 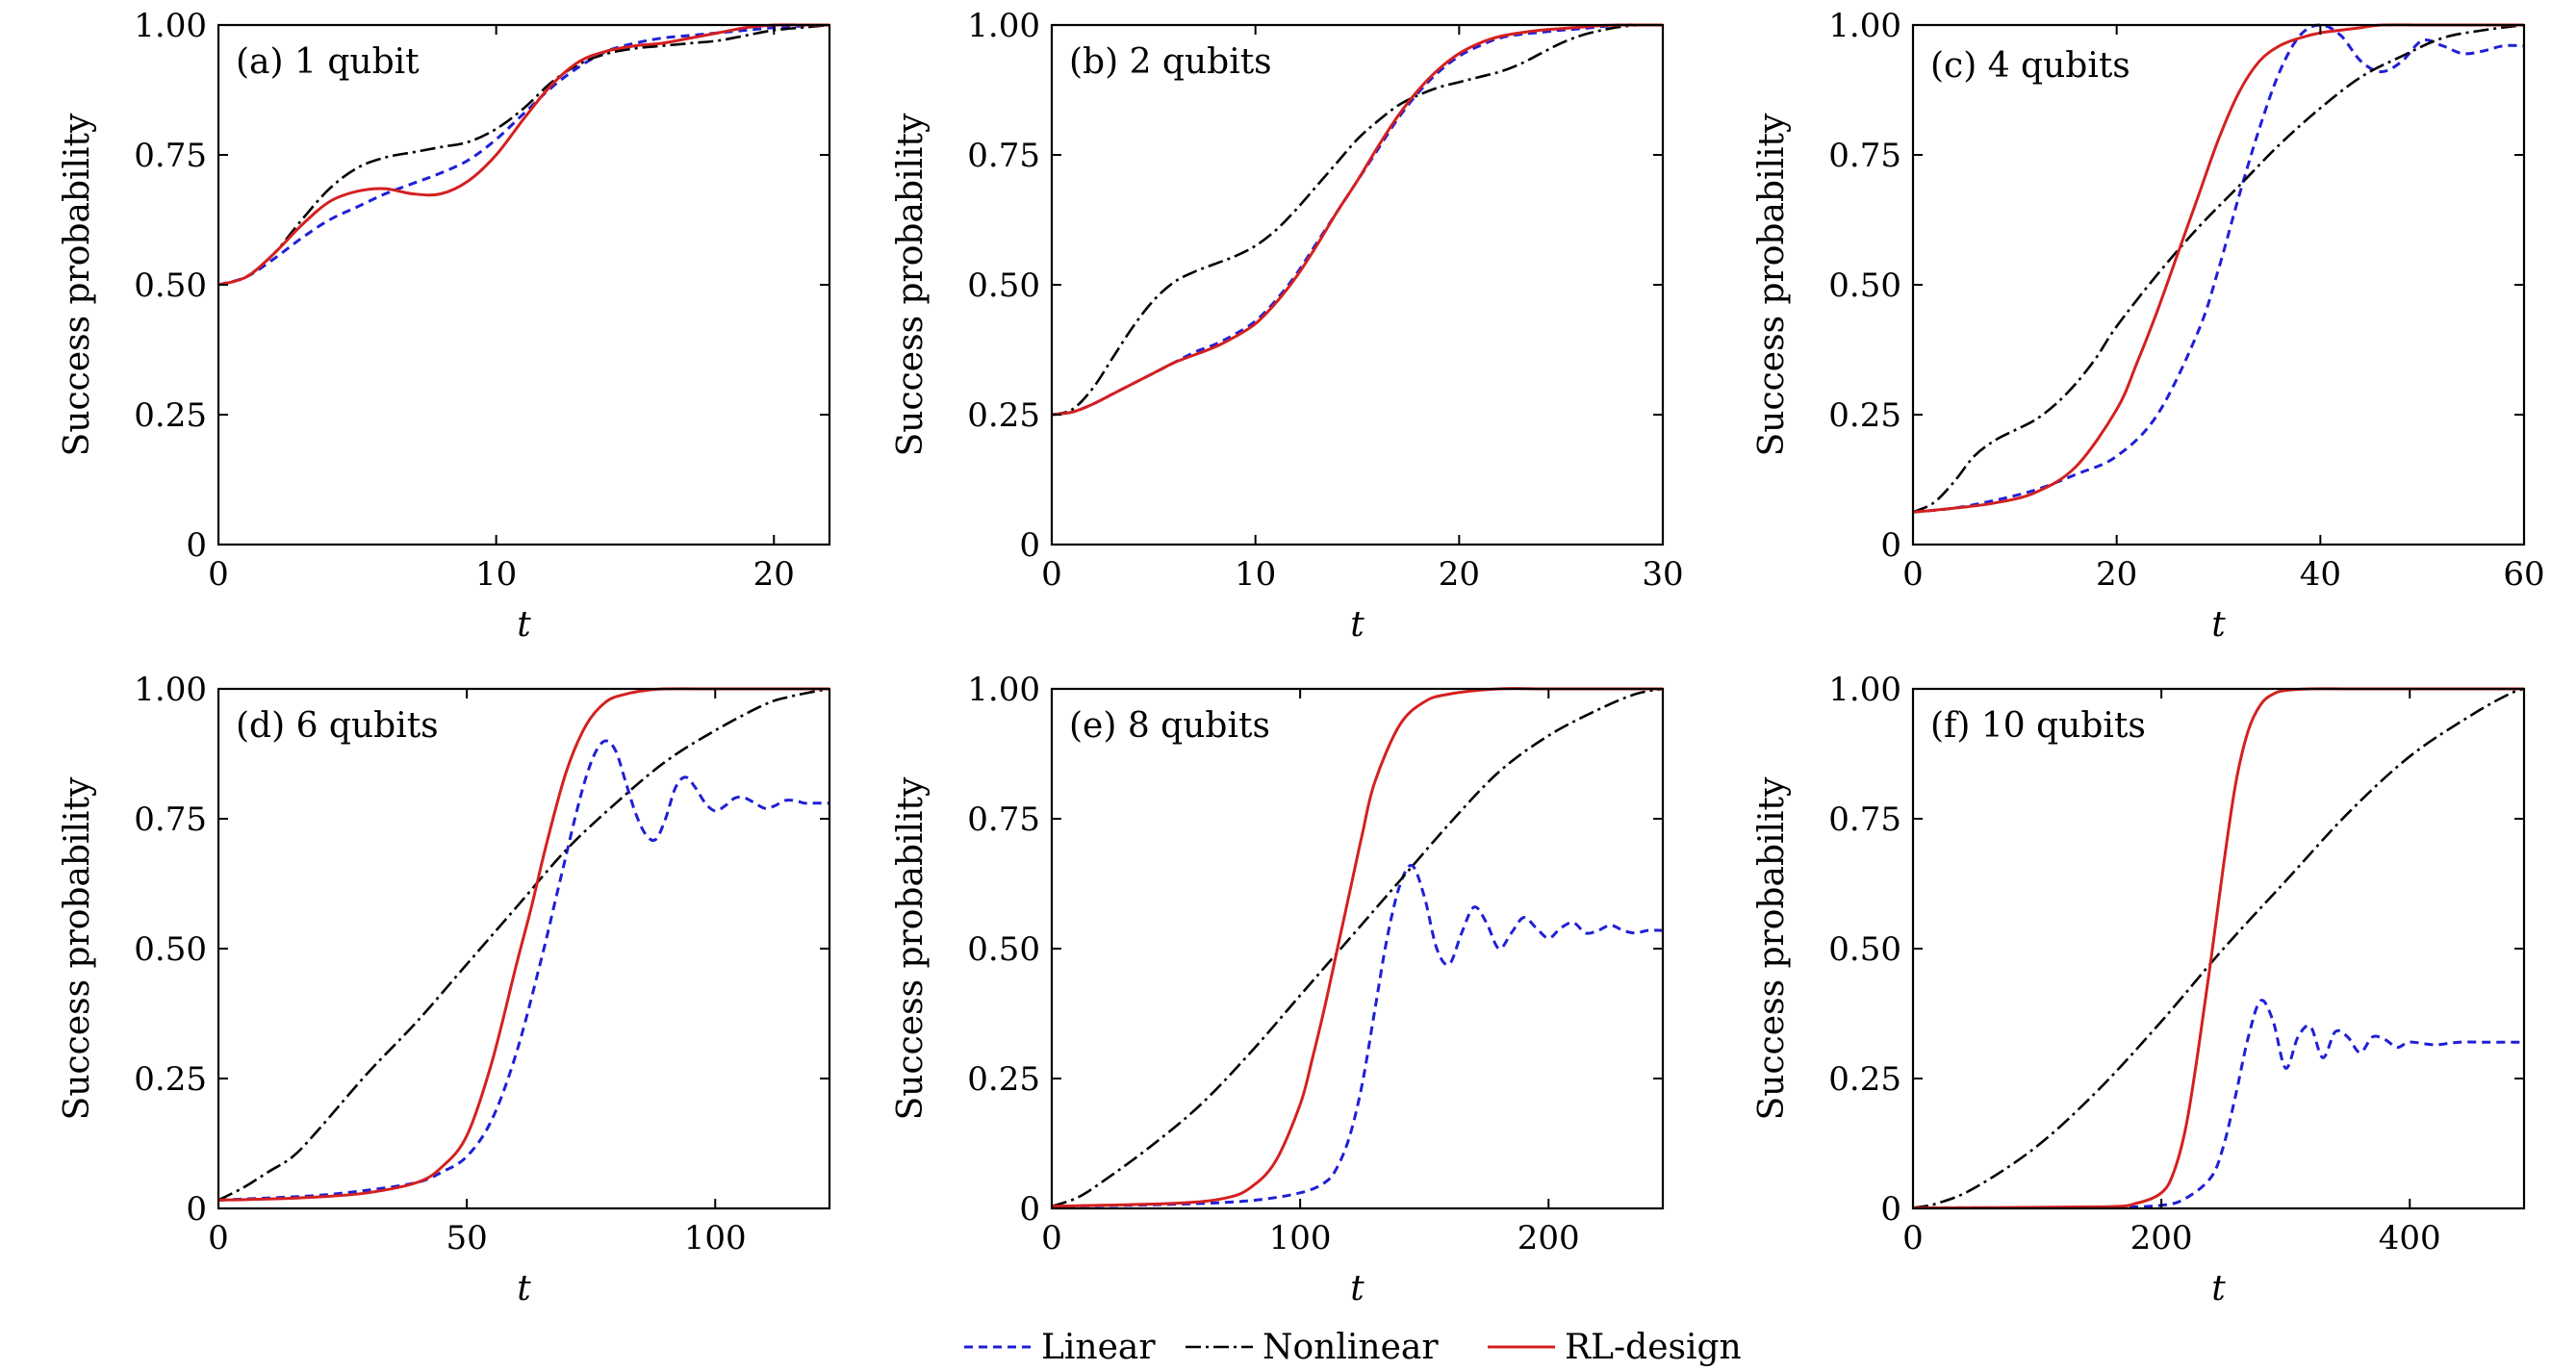 What do you see at coordinates (2030, 66) in the screenshot?
I see `panel-title: (c) 4 qubits` at bounding box center [2030, 66].